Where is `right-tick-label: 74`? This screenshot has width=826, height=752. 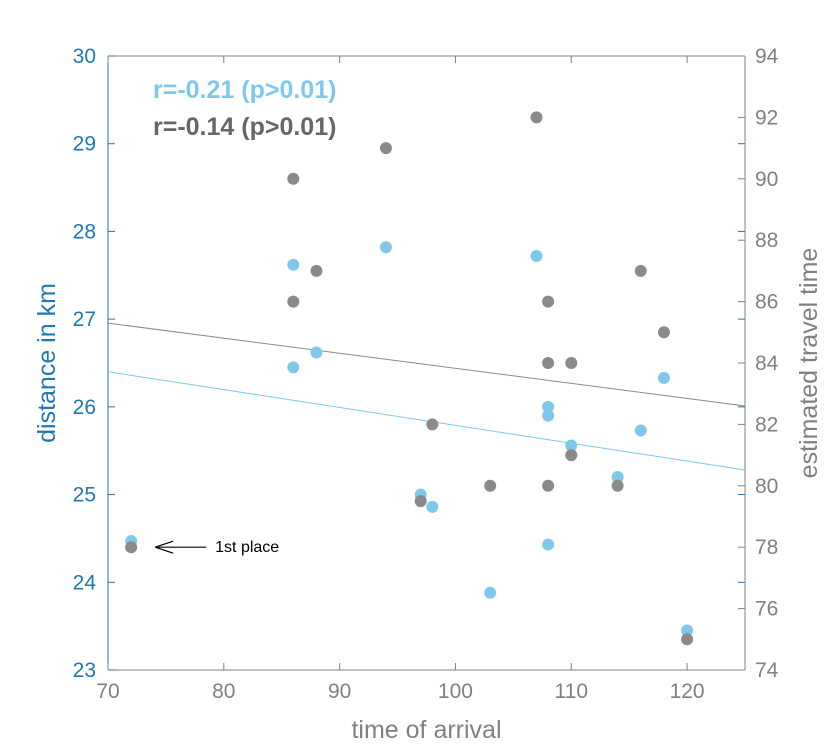 right-tick-label: 74 is located at coordinates (767, 670).